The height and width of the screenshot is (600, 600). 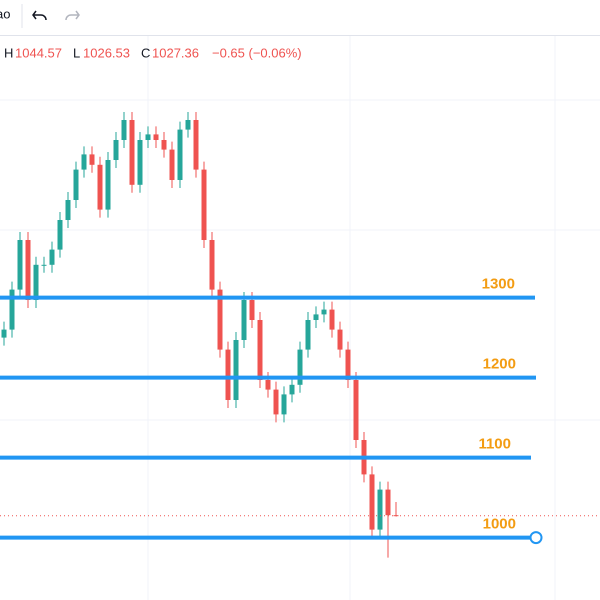 What do you see at coordinates (257, 52) in the screenshot?
I see `change: −0.65 (−0.06%)` at bounding box center [257, 52].